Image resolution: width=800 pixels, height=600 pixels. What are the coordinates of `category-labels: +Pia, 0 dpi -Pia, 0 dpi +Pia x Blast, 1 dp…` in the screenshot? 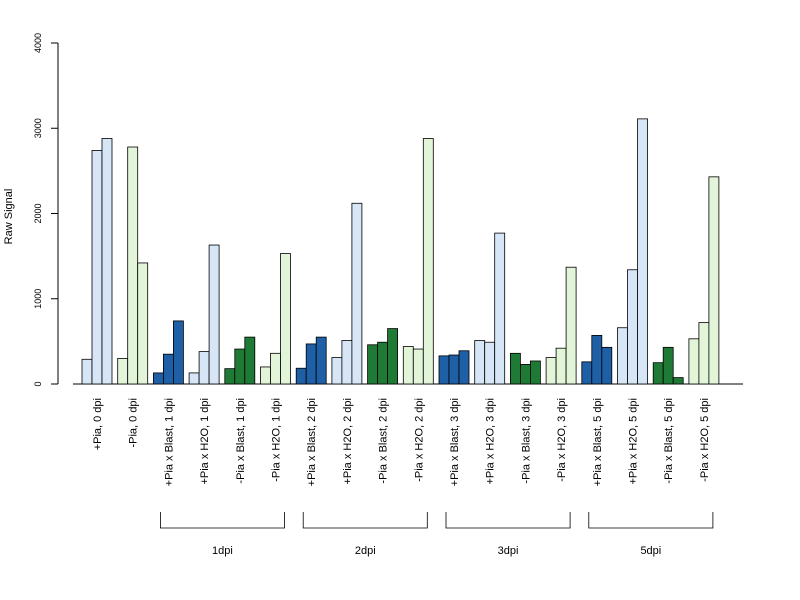 It's located at (401, 442).